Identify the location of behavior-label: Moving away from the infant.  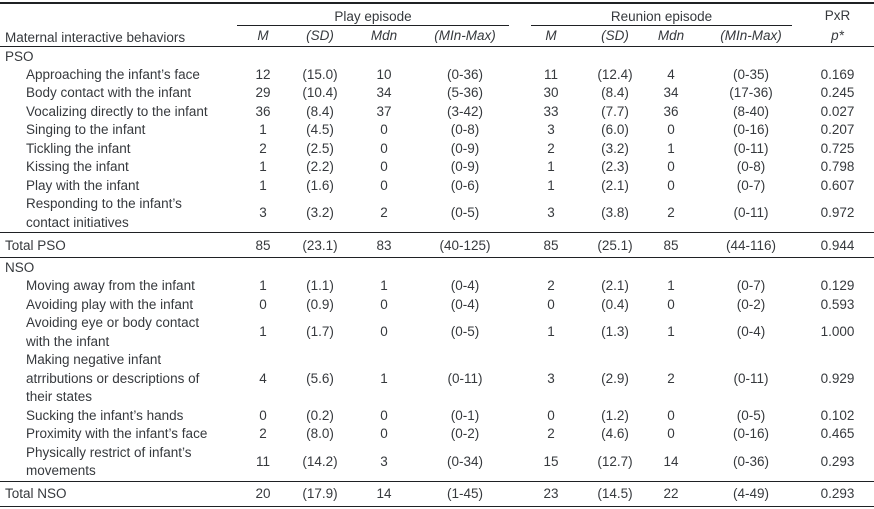
(110, 285).